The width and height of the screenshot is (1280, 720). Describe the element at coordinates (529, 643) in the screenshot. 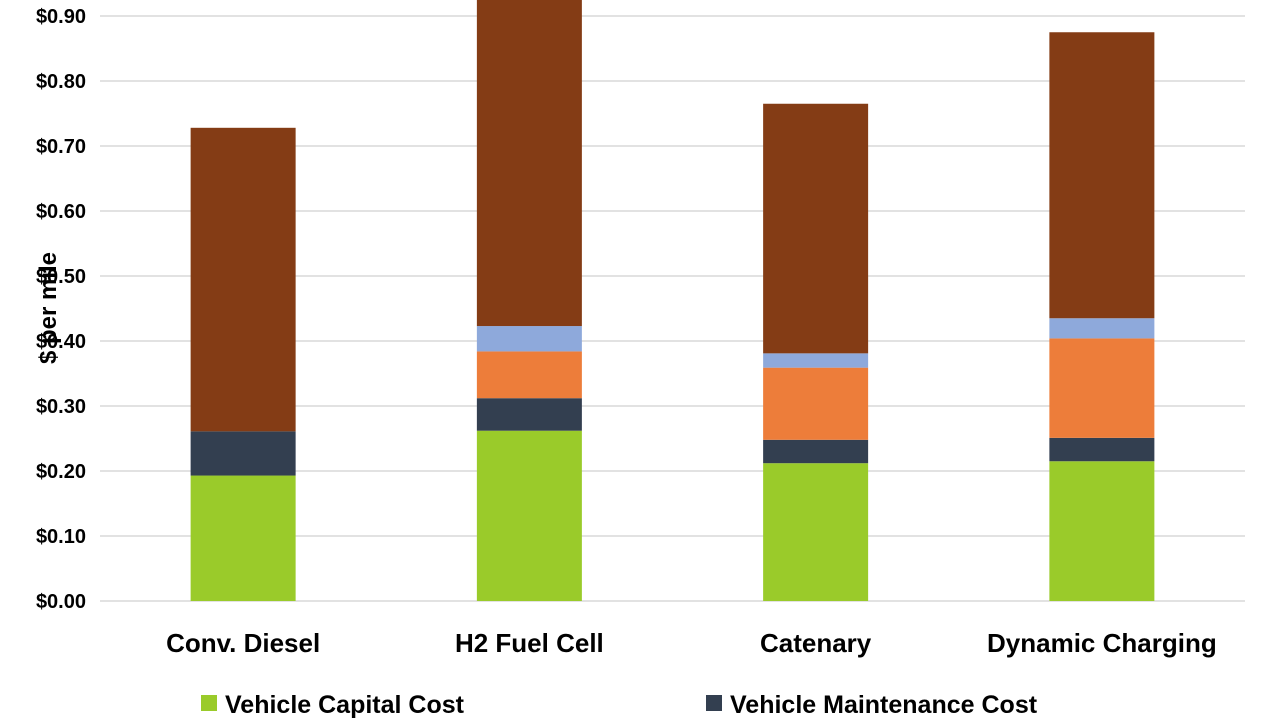

I see `x-category-label: H2 Fuel Cell` at that location.